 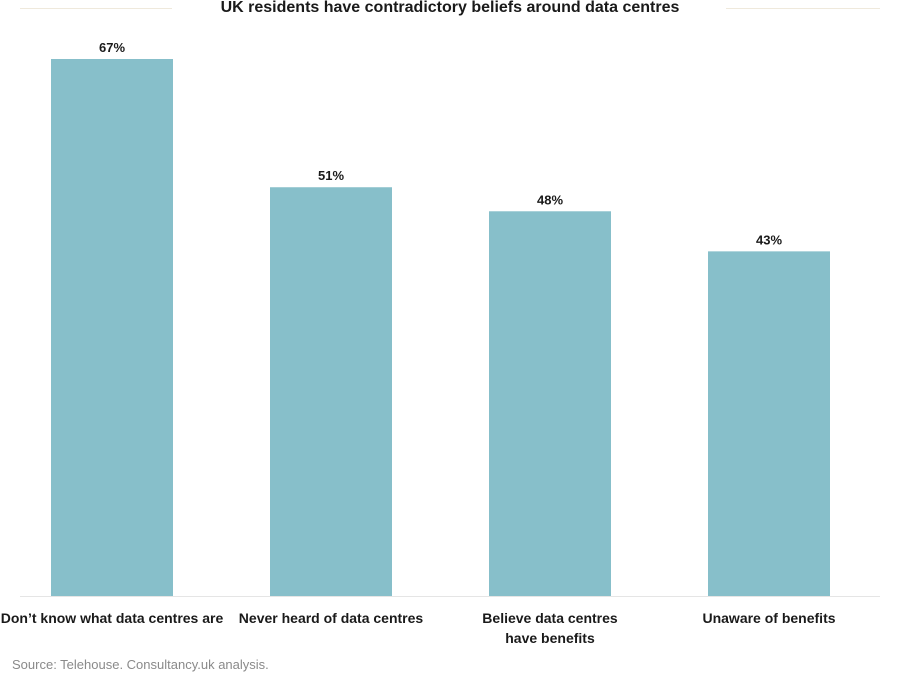 I want to click on category-label-3-line-1: Believe data centres, so click(x=550, y=618).